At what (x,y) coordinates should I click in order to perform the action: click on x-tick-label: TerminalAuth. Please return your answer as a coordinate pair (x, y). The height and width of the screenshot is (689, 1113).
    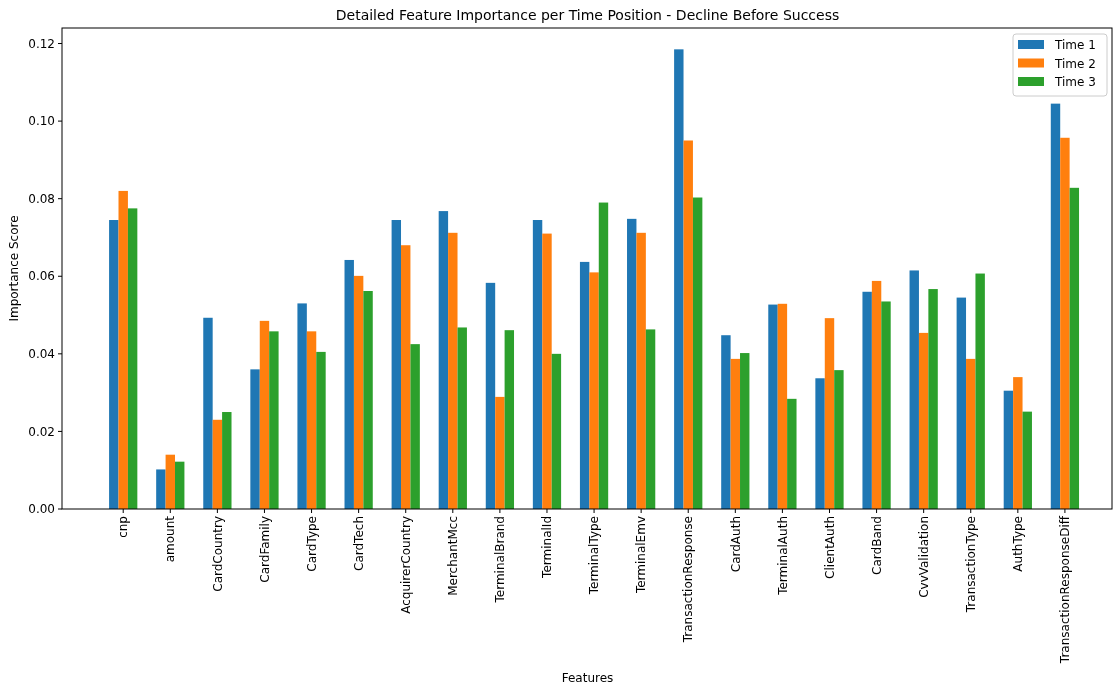
    Looking at the image, I should click on (782, 556).